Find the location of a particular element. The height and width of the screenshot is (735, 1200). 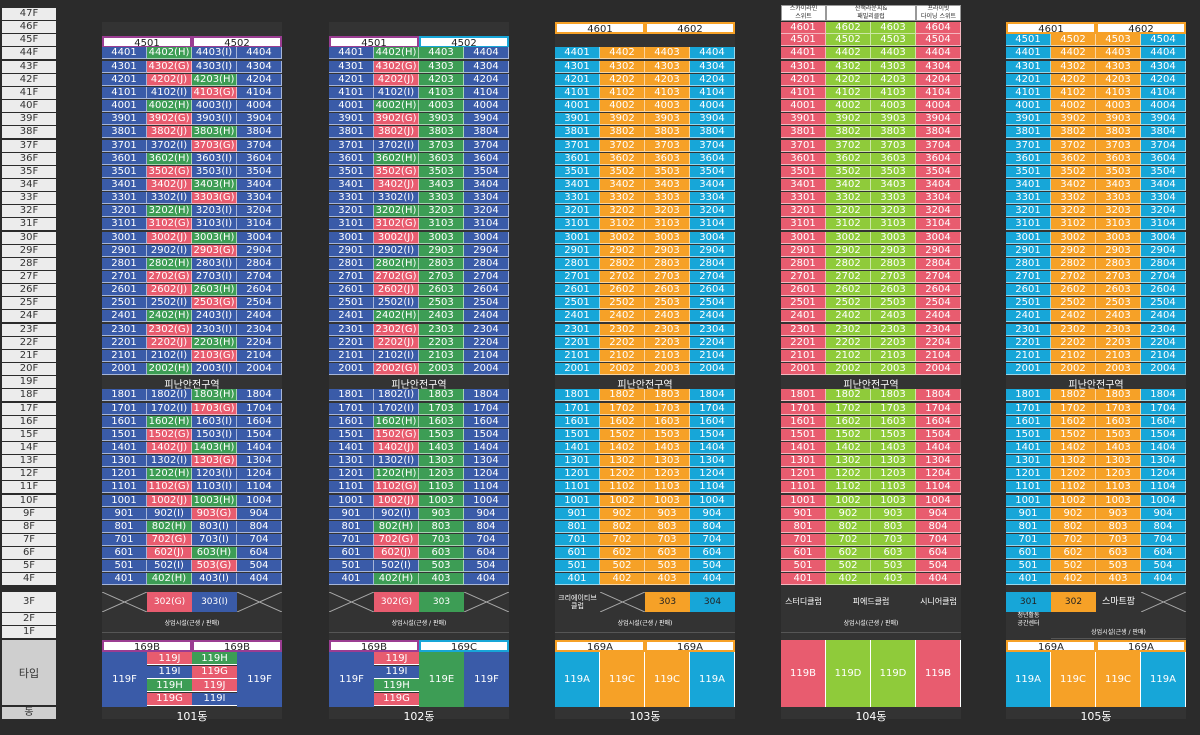

type-cell: 119C is located at coordinates (622, 679).